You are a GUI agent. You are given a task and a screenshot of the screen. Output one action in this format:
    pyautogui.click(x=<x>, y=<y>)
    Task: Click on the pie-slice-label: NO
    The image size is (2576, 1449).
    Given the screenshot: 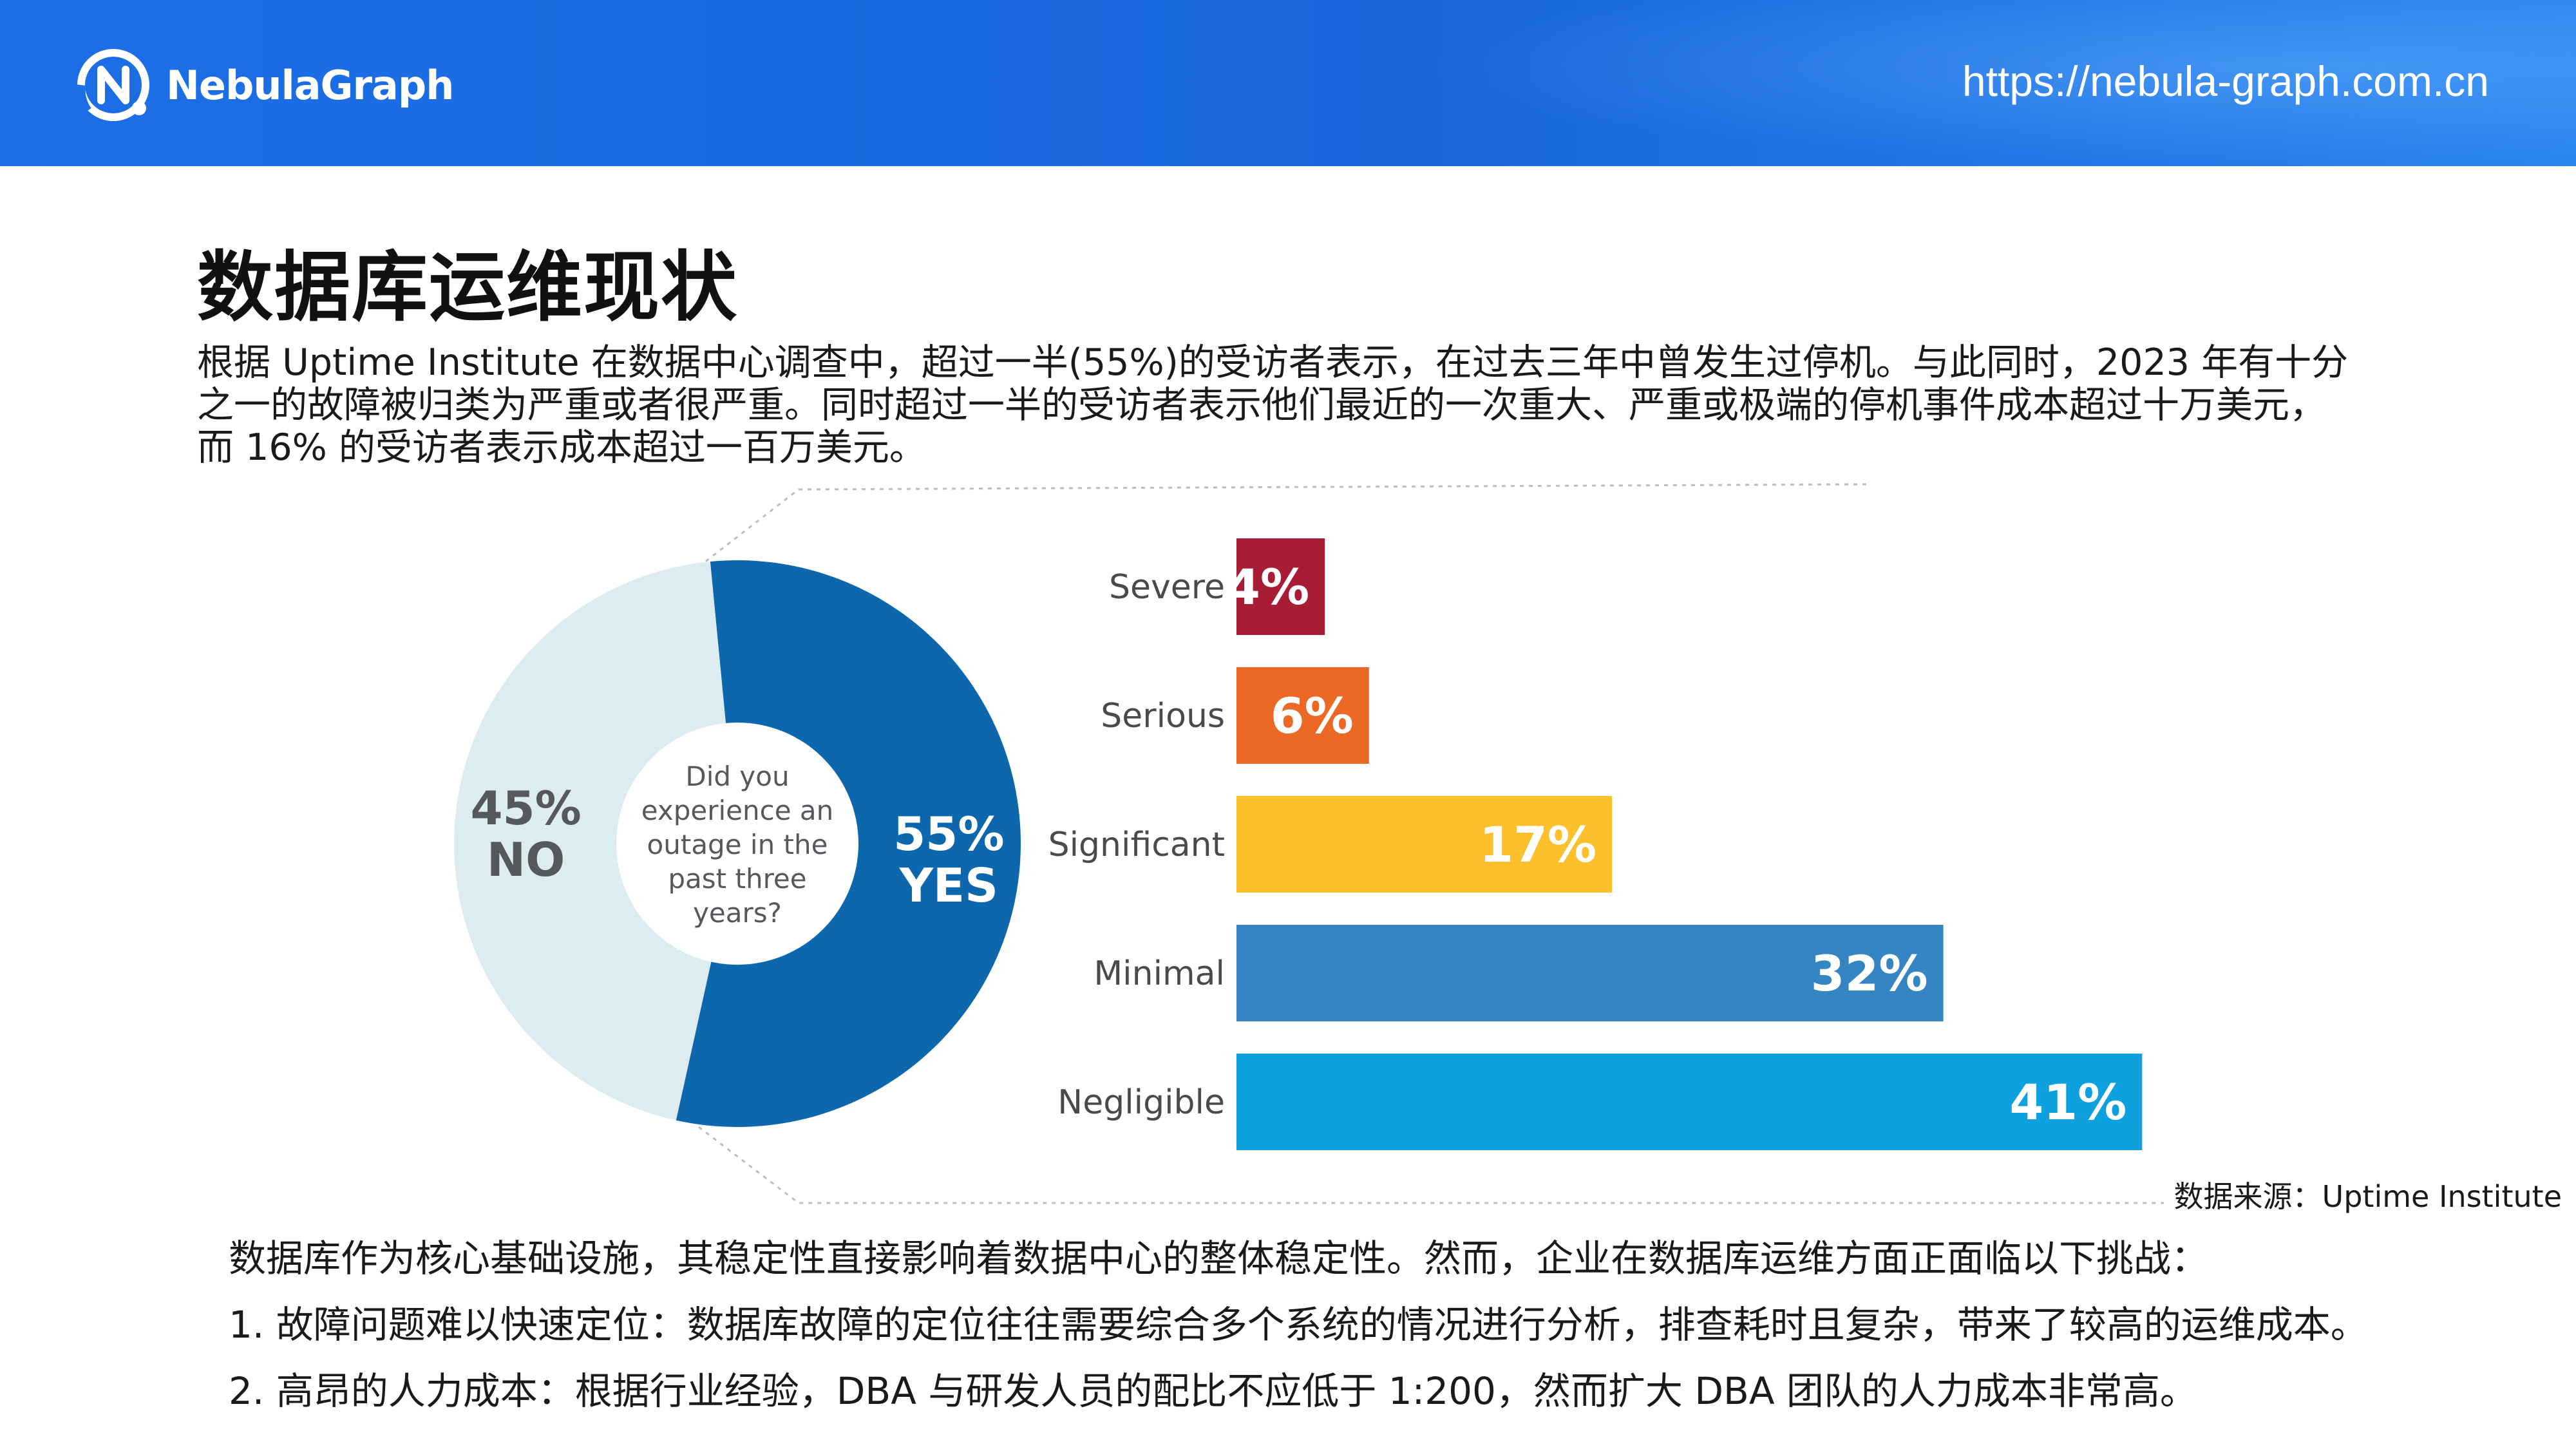 What is the action you would take?
    pyautogui.click(x=526, y=860)
    